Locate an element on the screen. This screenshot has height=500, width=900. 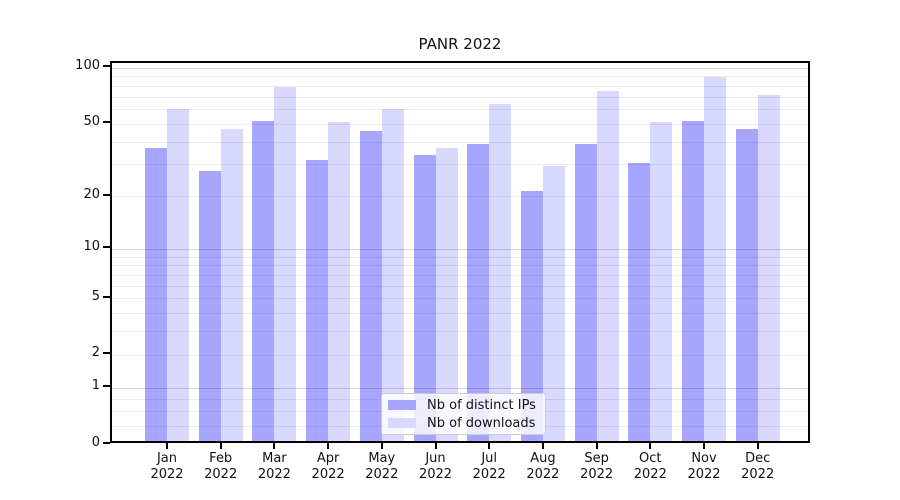
x-tick-label-month: Mar is located at coordinates (274, 458).